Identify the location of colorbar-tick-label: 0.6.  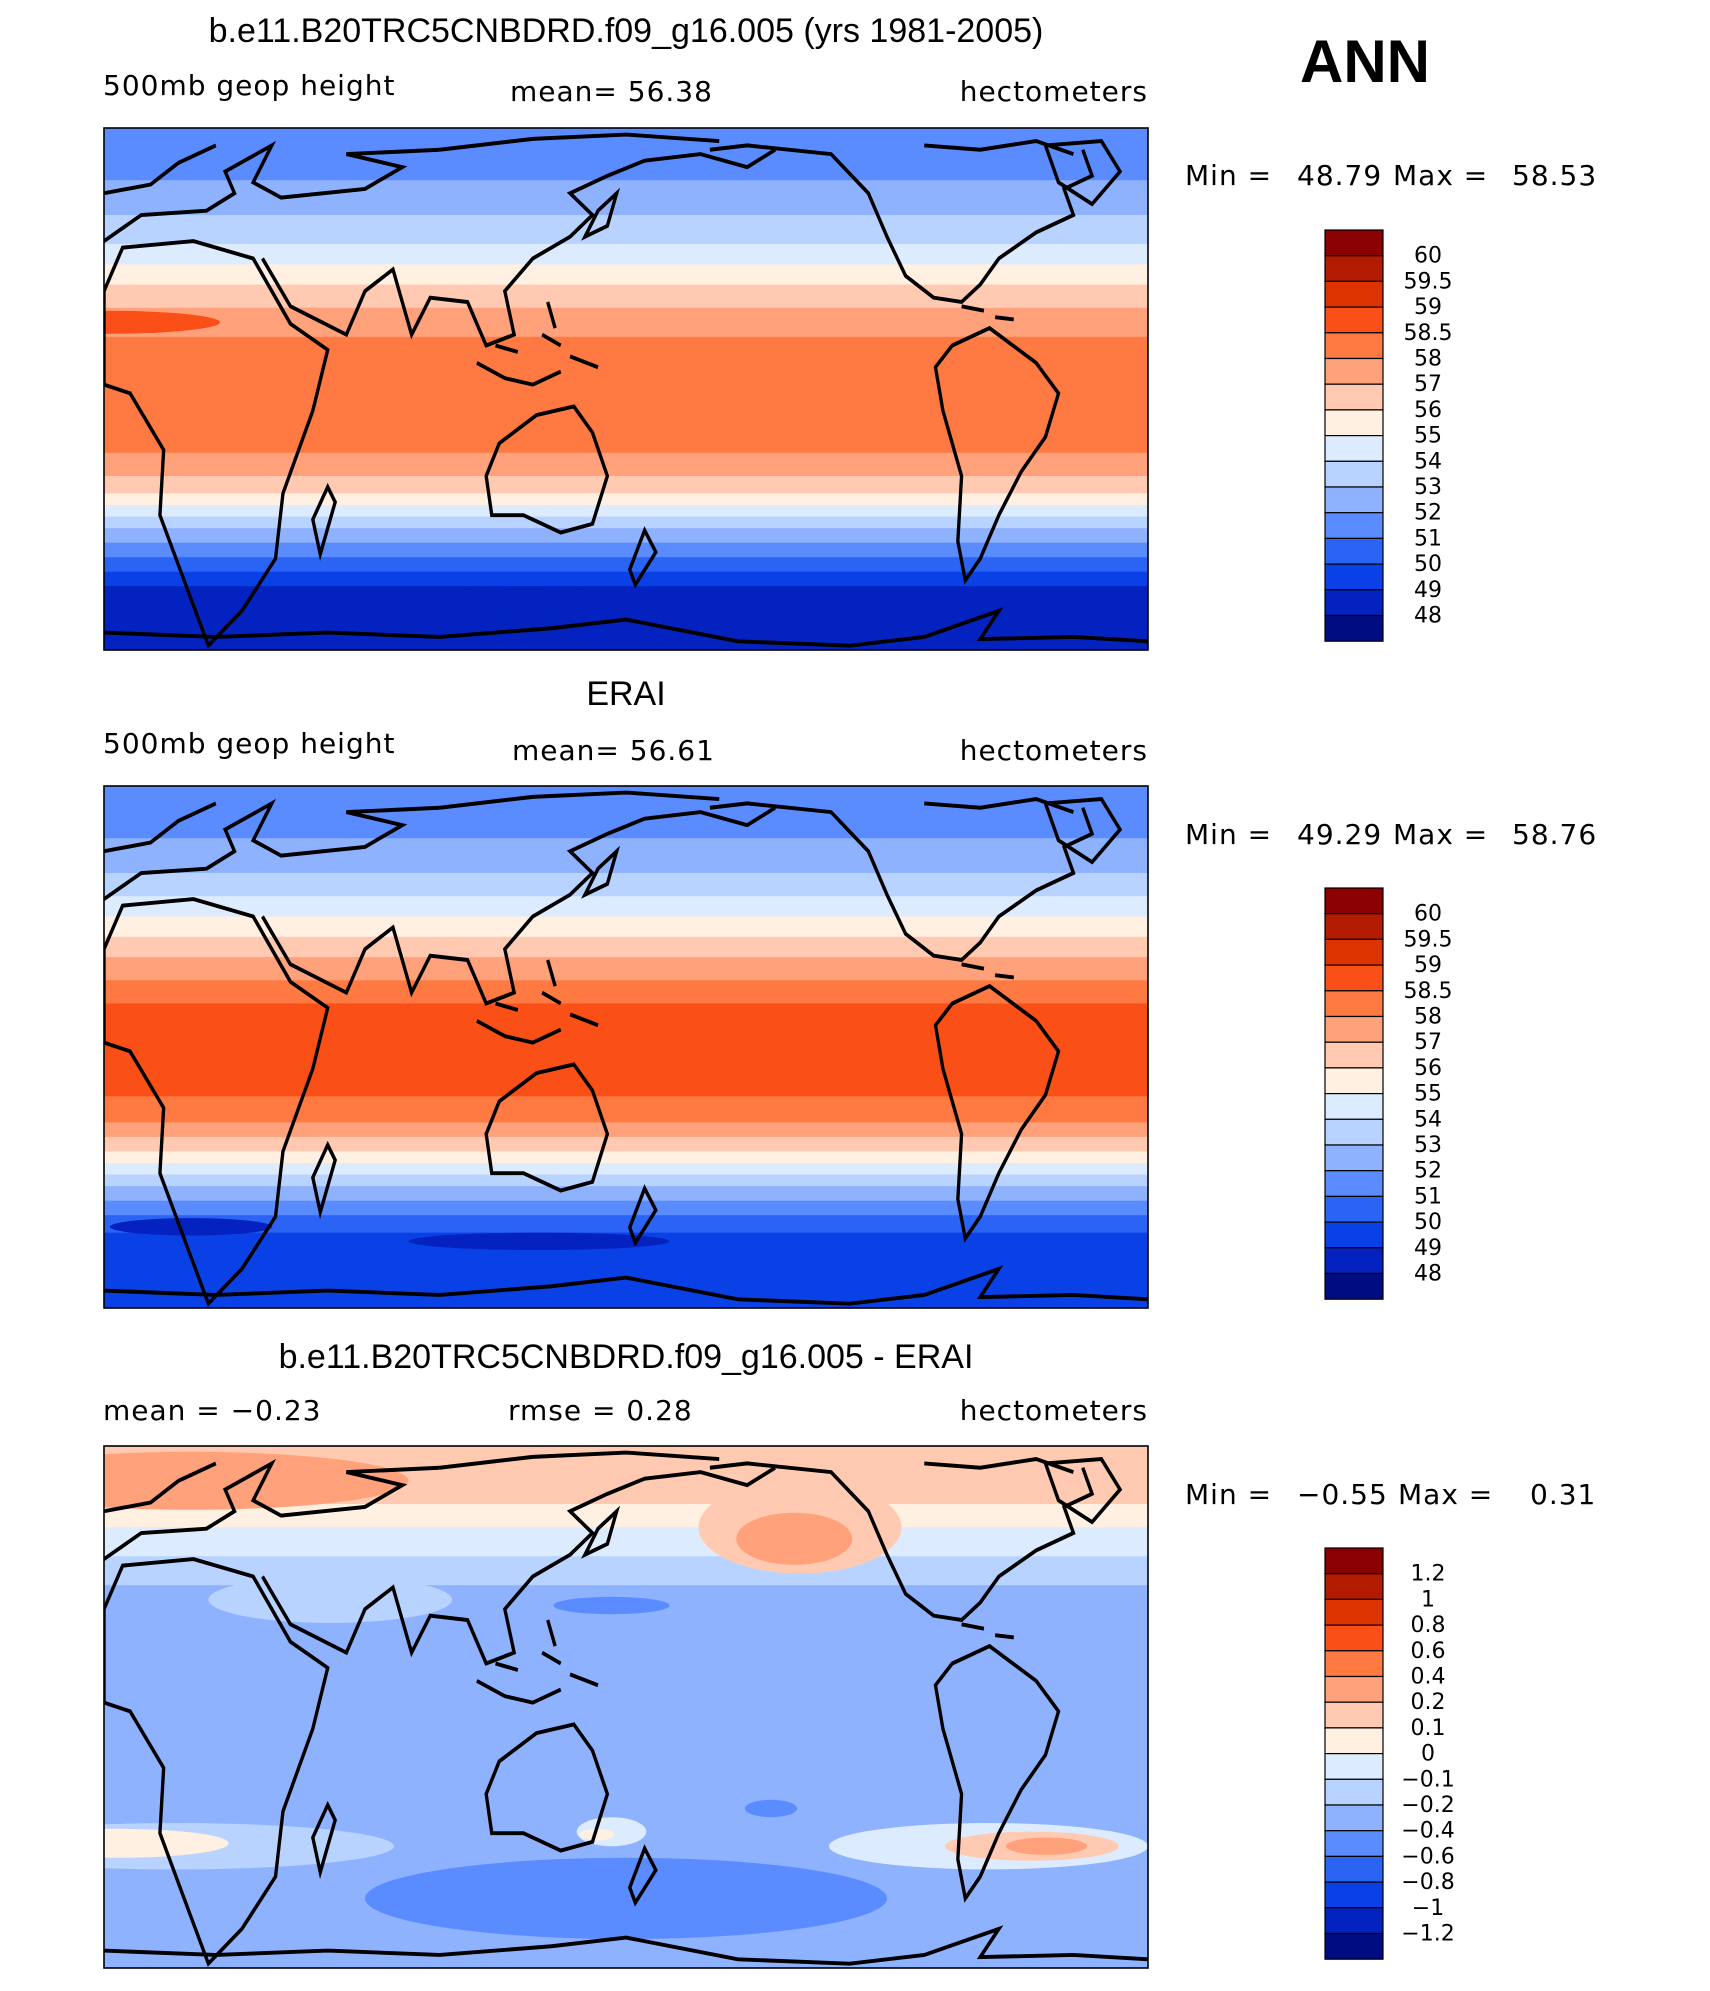
(1428, 1651).